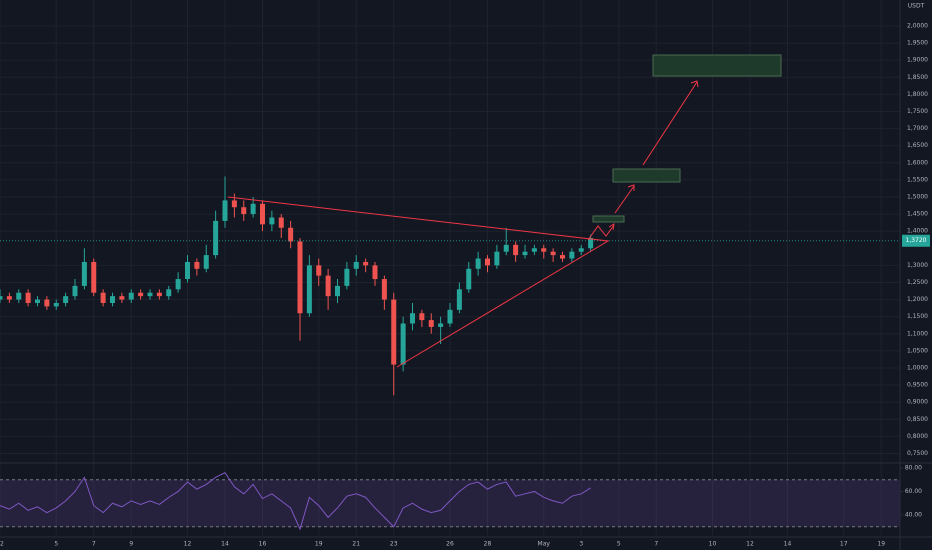 This screenshot has width=932, height=550. I want to click on y-tick-label: 1,6000, so click(917, 162).